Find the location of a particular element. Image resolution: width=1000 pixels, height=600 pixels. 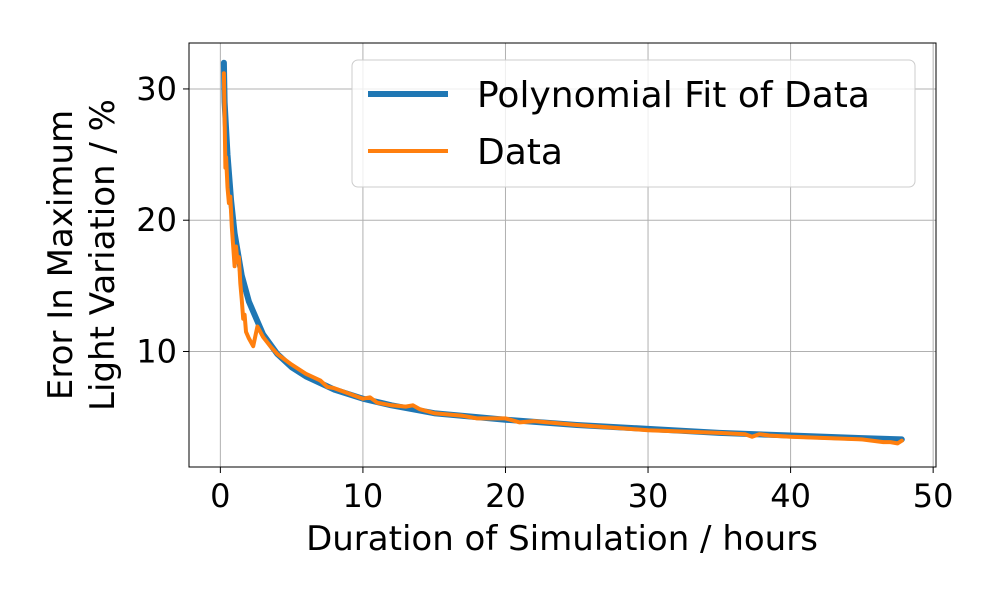

legend-box is located at coordinates (633, 123).